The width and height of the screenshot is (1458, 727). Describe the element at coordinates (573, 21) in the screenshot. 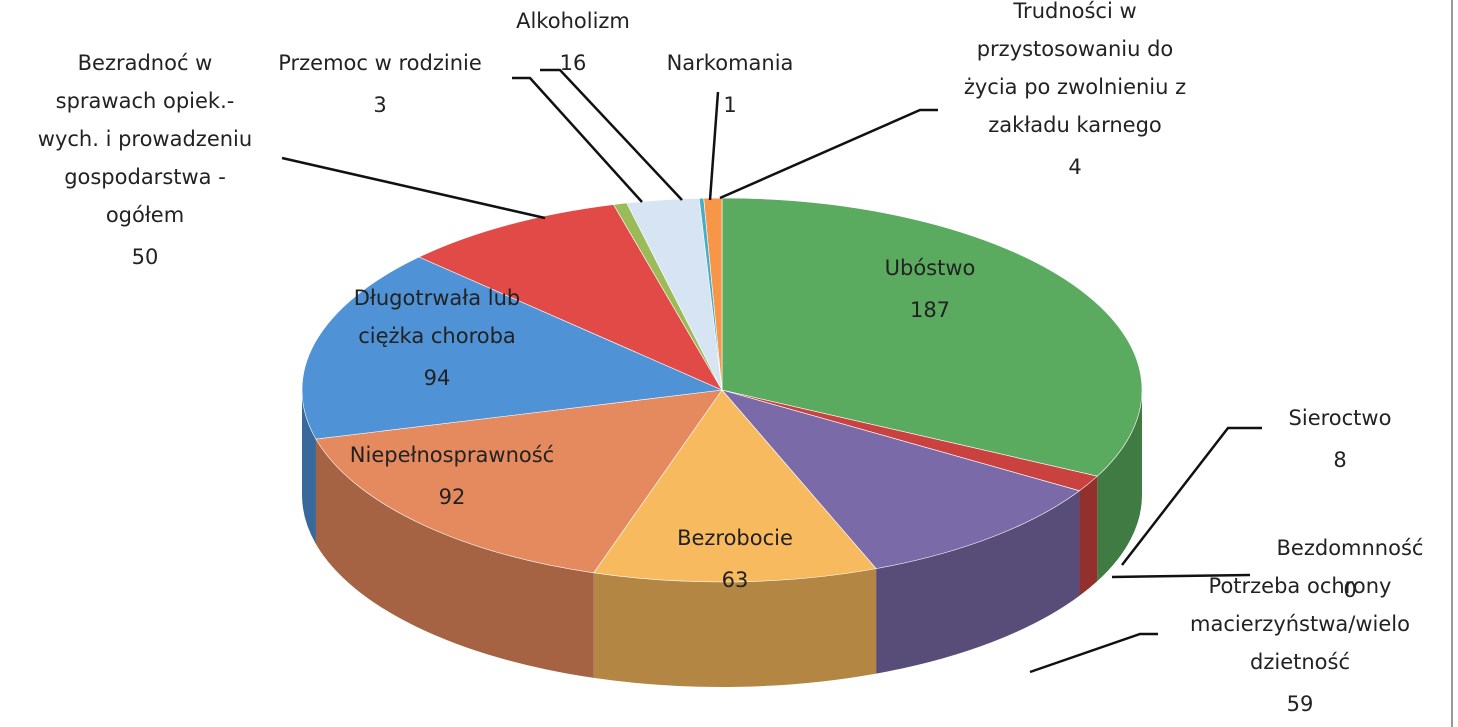

I see `category-label: Alkoholizm` at that location.